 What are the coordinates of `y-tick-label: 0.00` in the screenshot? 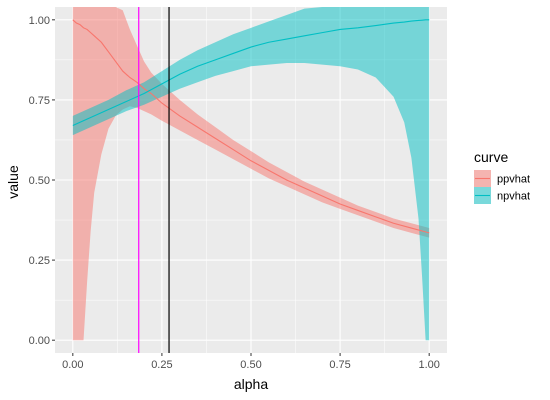 It's located at (39, 341).